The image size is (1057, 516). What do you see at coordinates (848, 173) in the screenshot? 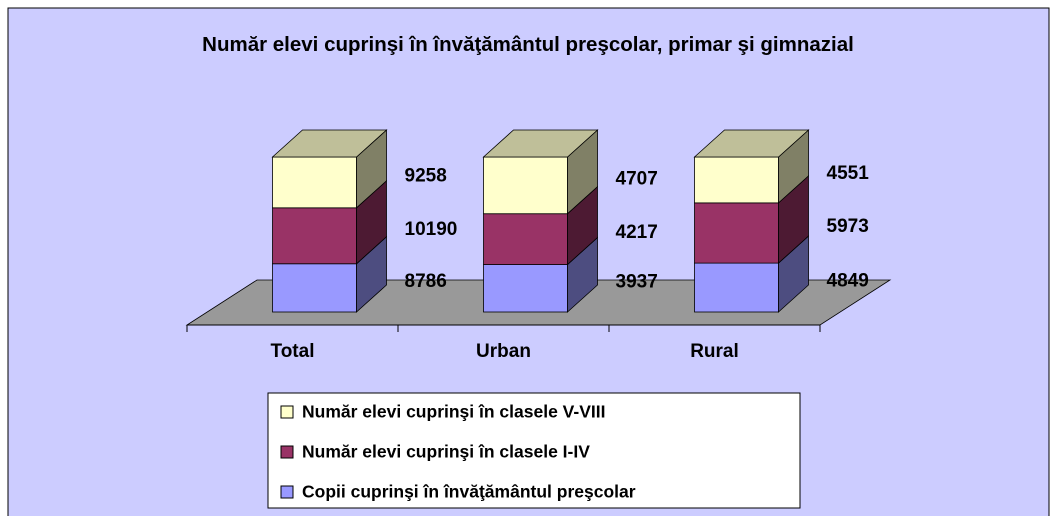
I see `data-label: 4551` at bounding box center [848, 173].